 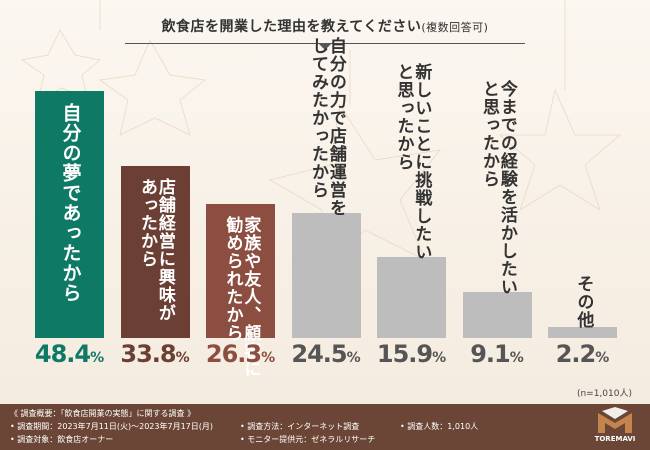 What do you see at coordinates (103, 413) in the screenshot?
I see `footer-overview: 《 調査概要：「飲食店開業の実態」に関する調査 》` at bounding box center [103, 413].